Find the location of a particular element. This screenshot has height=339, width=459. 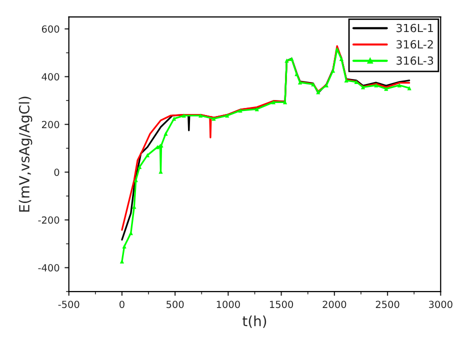

x-tick-label: 3000 is located at coordinates (440, 304).